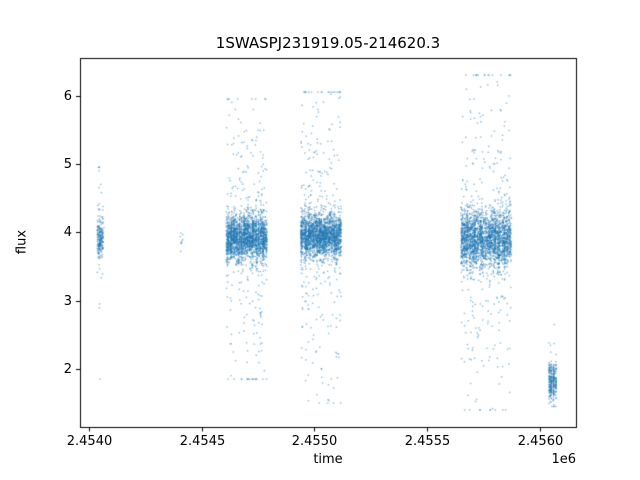 Image resolution: width=640 pixels, height=480 pixels. I want to click on x-tick-label: 2.4550, so click(314, 441).